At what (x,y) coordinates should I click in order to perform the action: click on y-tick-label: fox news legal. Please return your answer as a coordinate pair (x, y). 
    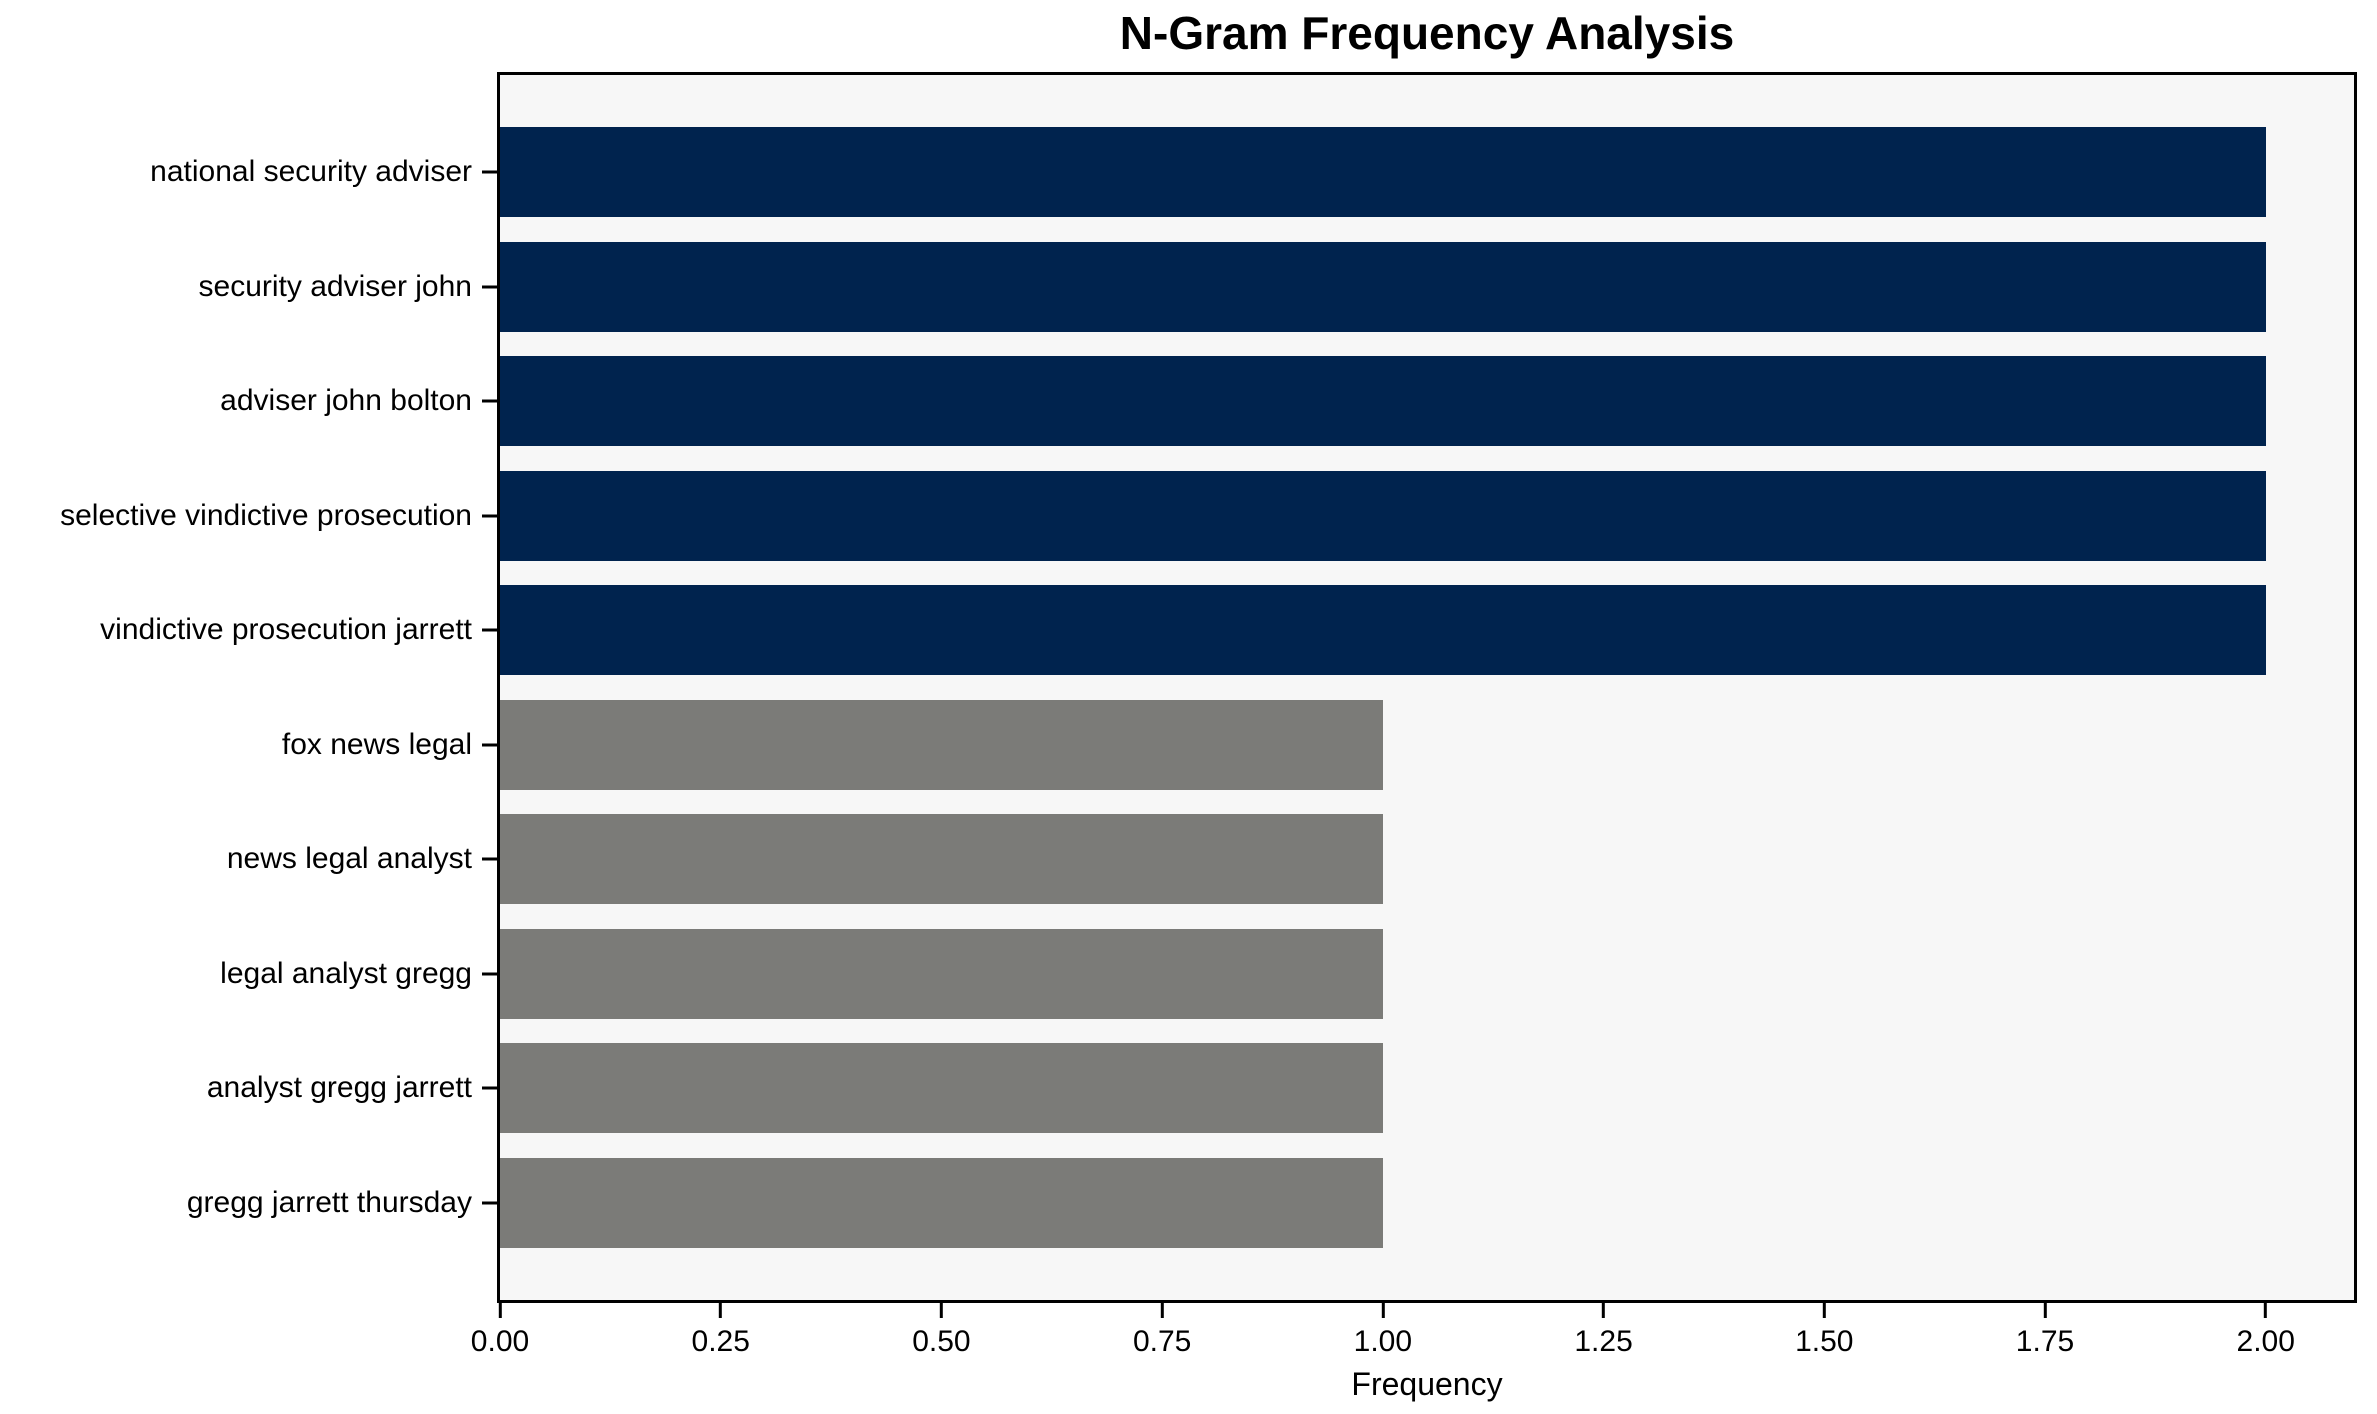
    Looking at the image, I should click on (376, 744).